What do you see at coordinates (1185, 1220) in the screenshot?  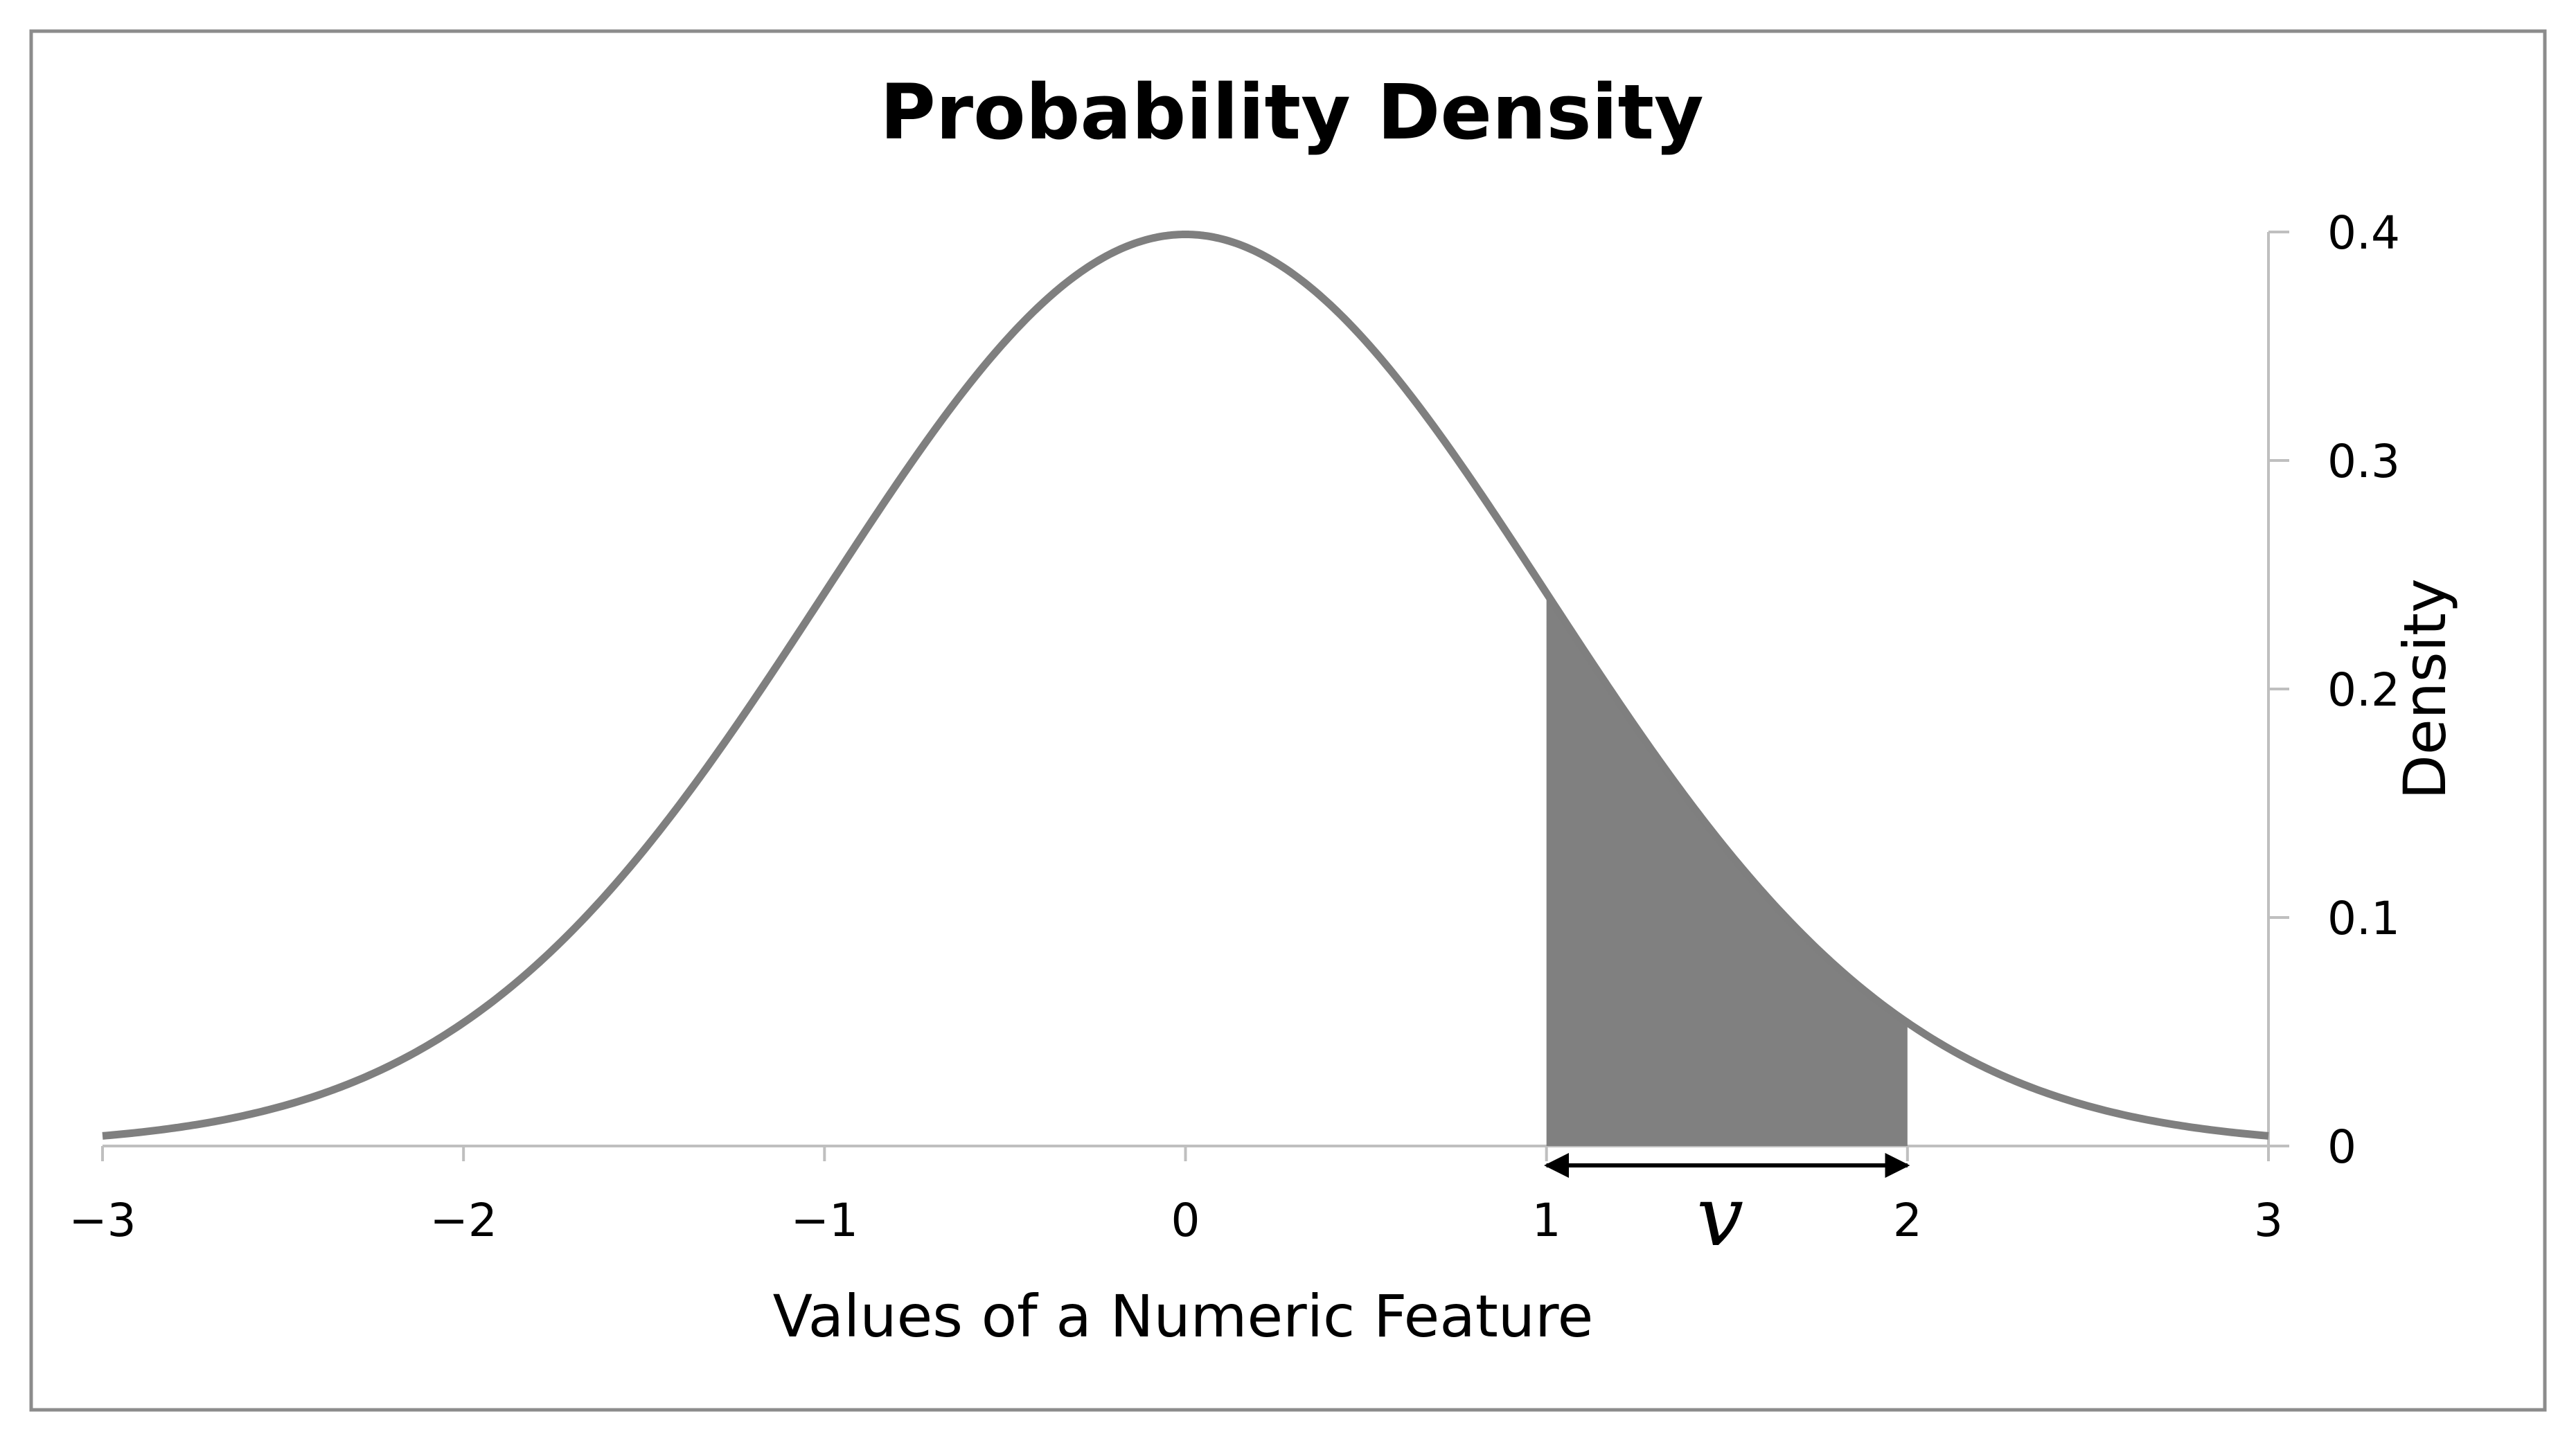 I see `x-tick-label: 0` at bounding box center [1185, 1220].